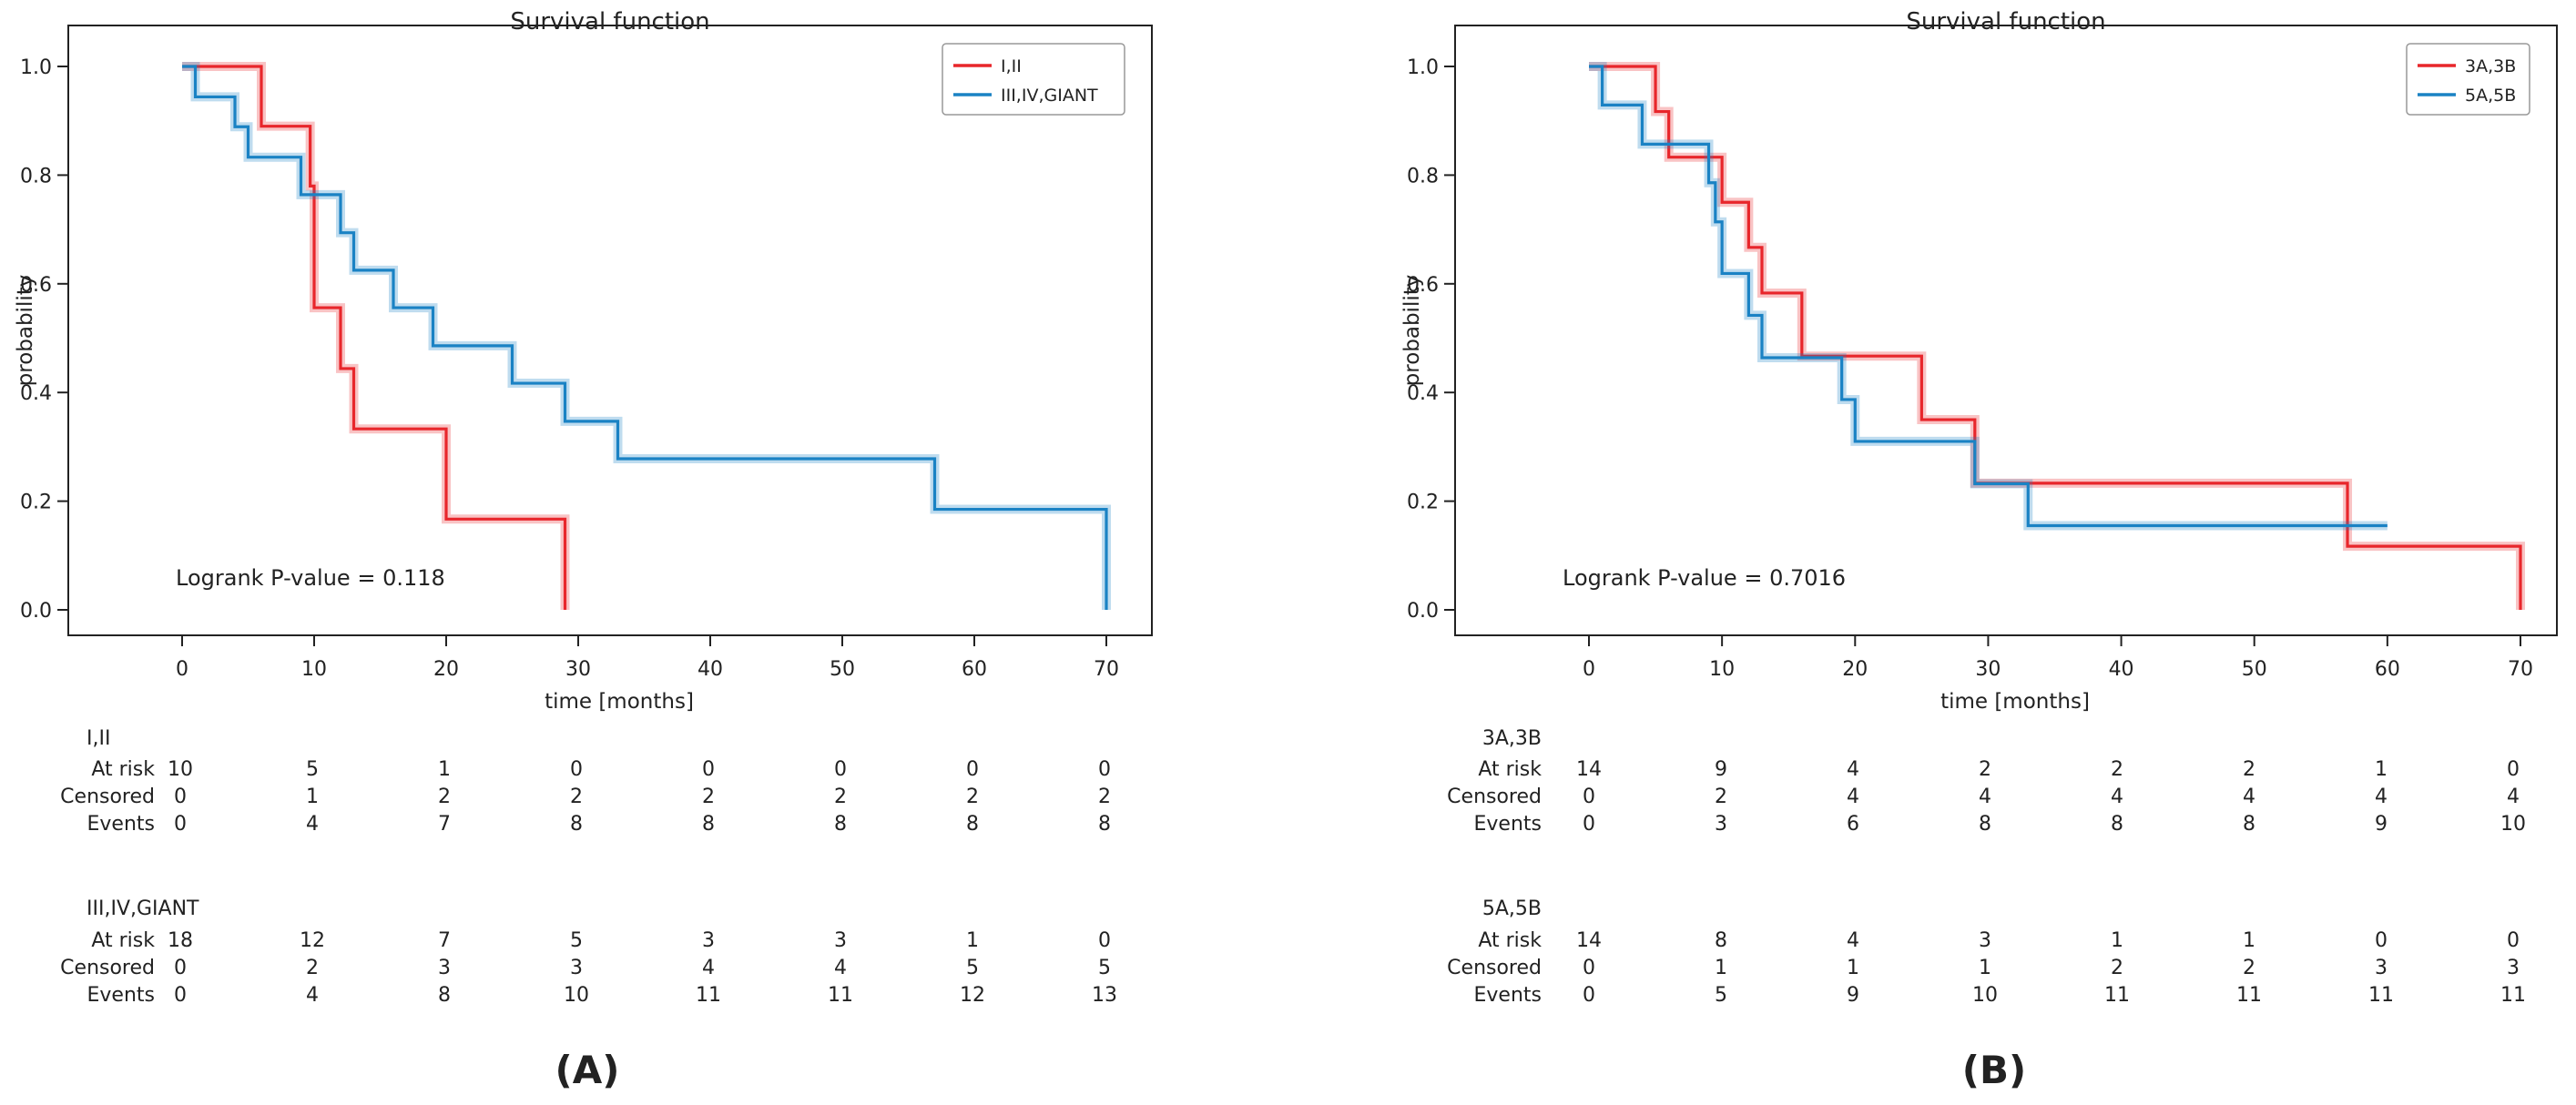 The width and height of the screenshot is (2576, 1105). What do you see at coordinates (2468, 79) in the screenshot?
I see `legend-box` at bounding box center [2468, 79].